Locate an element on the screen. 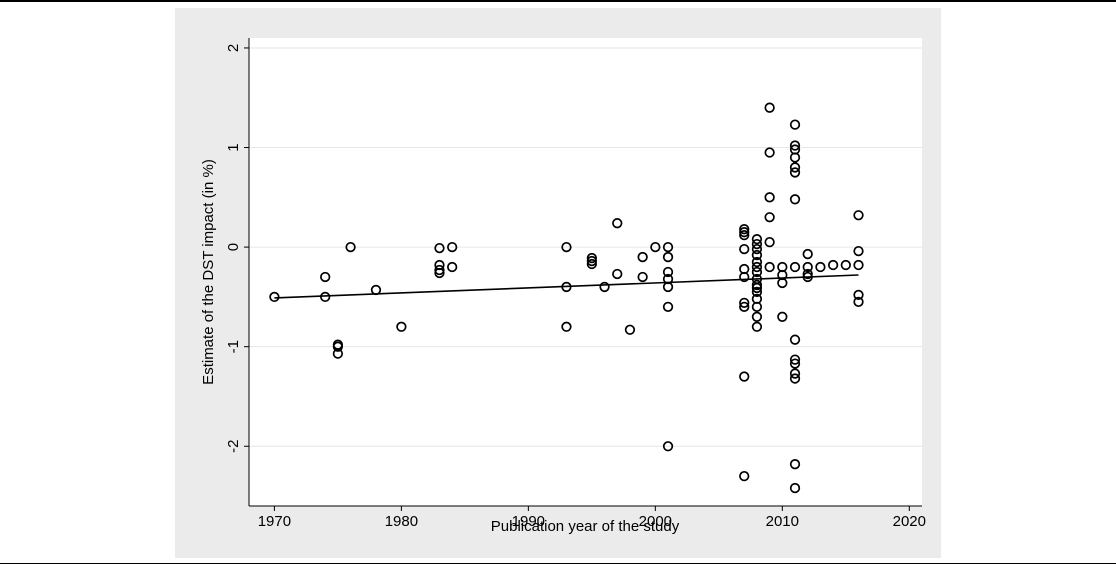 Image resolution: width=1116 pixels, height=564 pixels. x-axis-title: Publication year of the study is located at coordinates (585, 526).